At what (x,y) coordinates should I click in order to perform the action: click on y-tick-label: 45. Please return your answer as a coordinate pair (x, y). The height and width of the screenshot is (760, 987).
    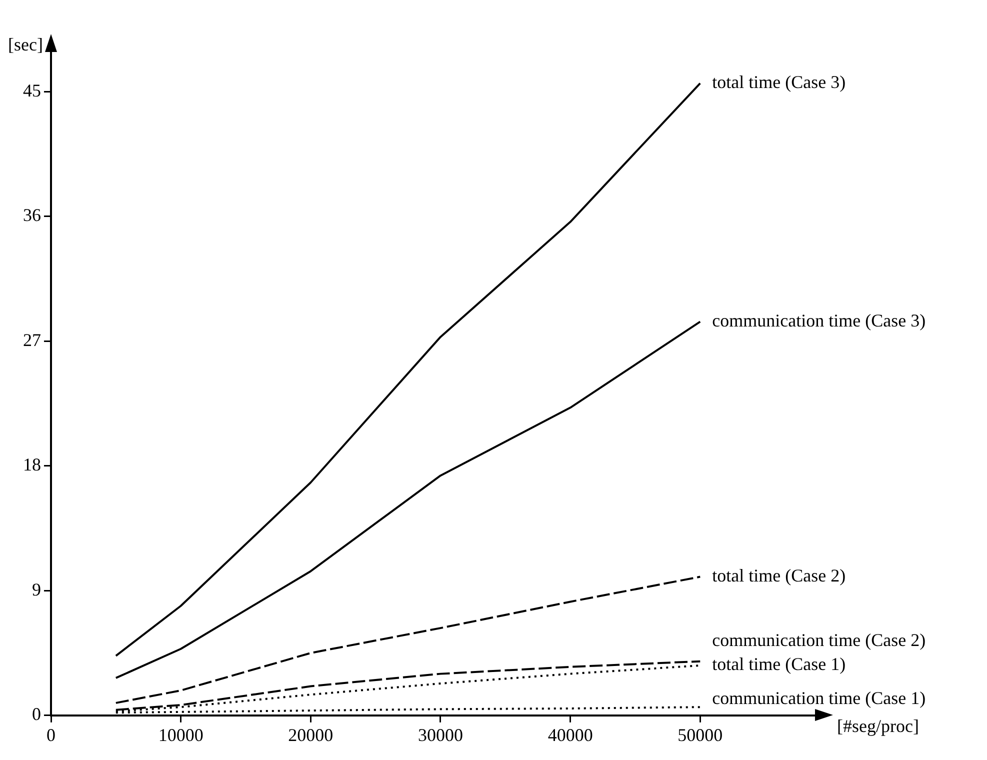
    Looking at the image, I should click on (32, 90).